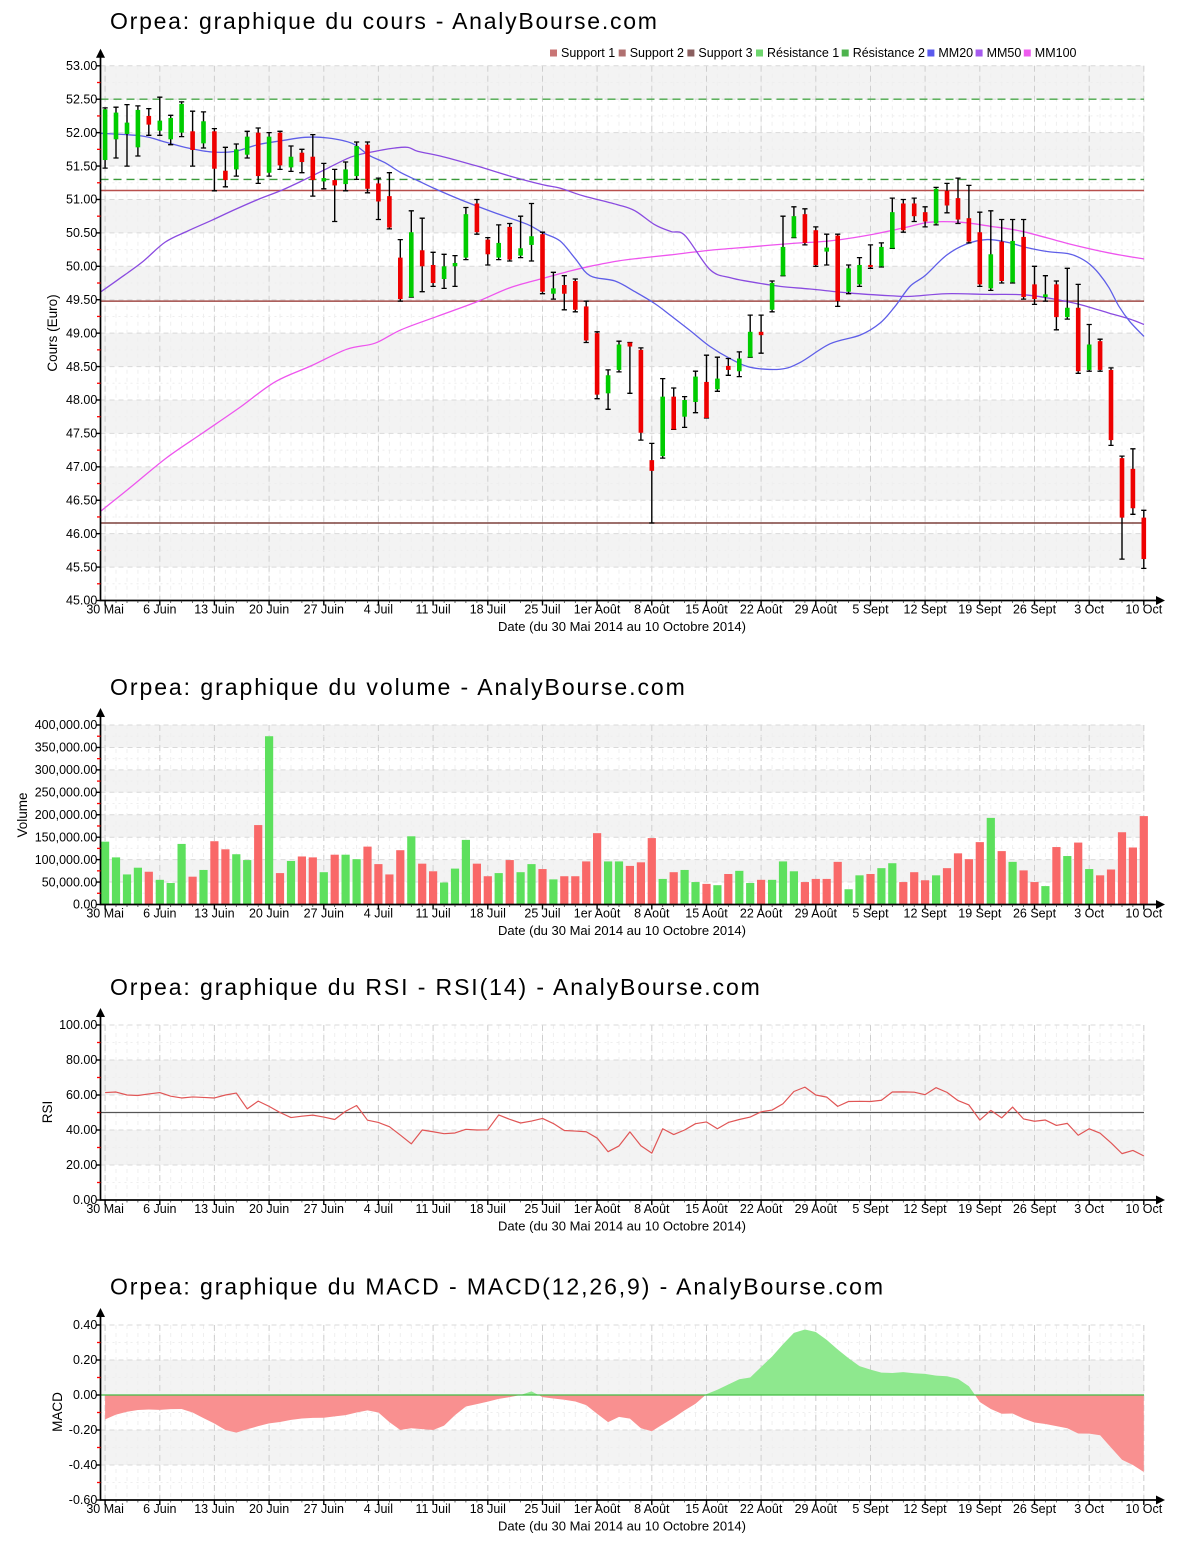  Describe the element at coordinates (66, 837) in the screenshot. I see `svg-text: 150,000.00` at that location.